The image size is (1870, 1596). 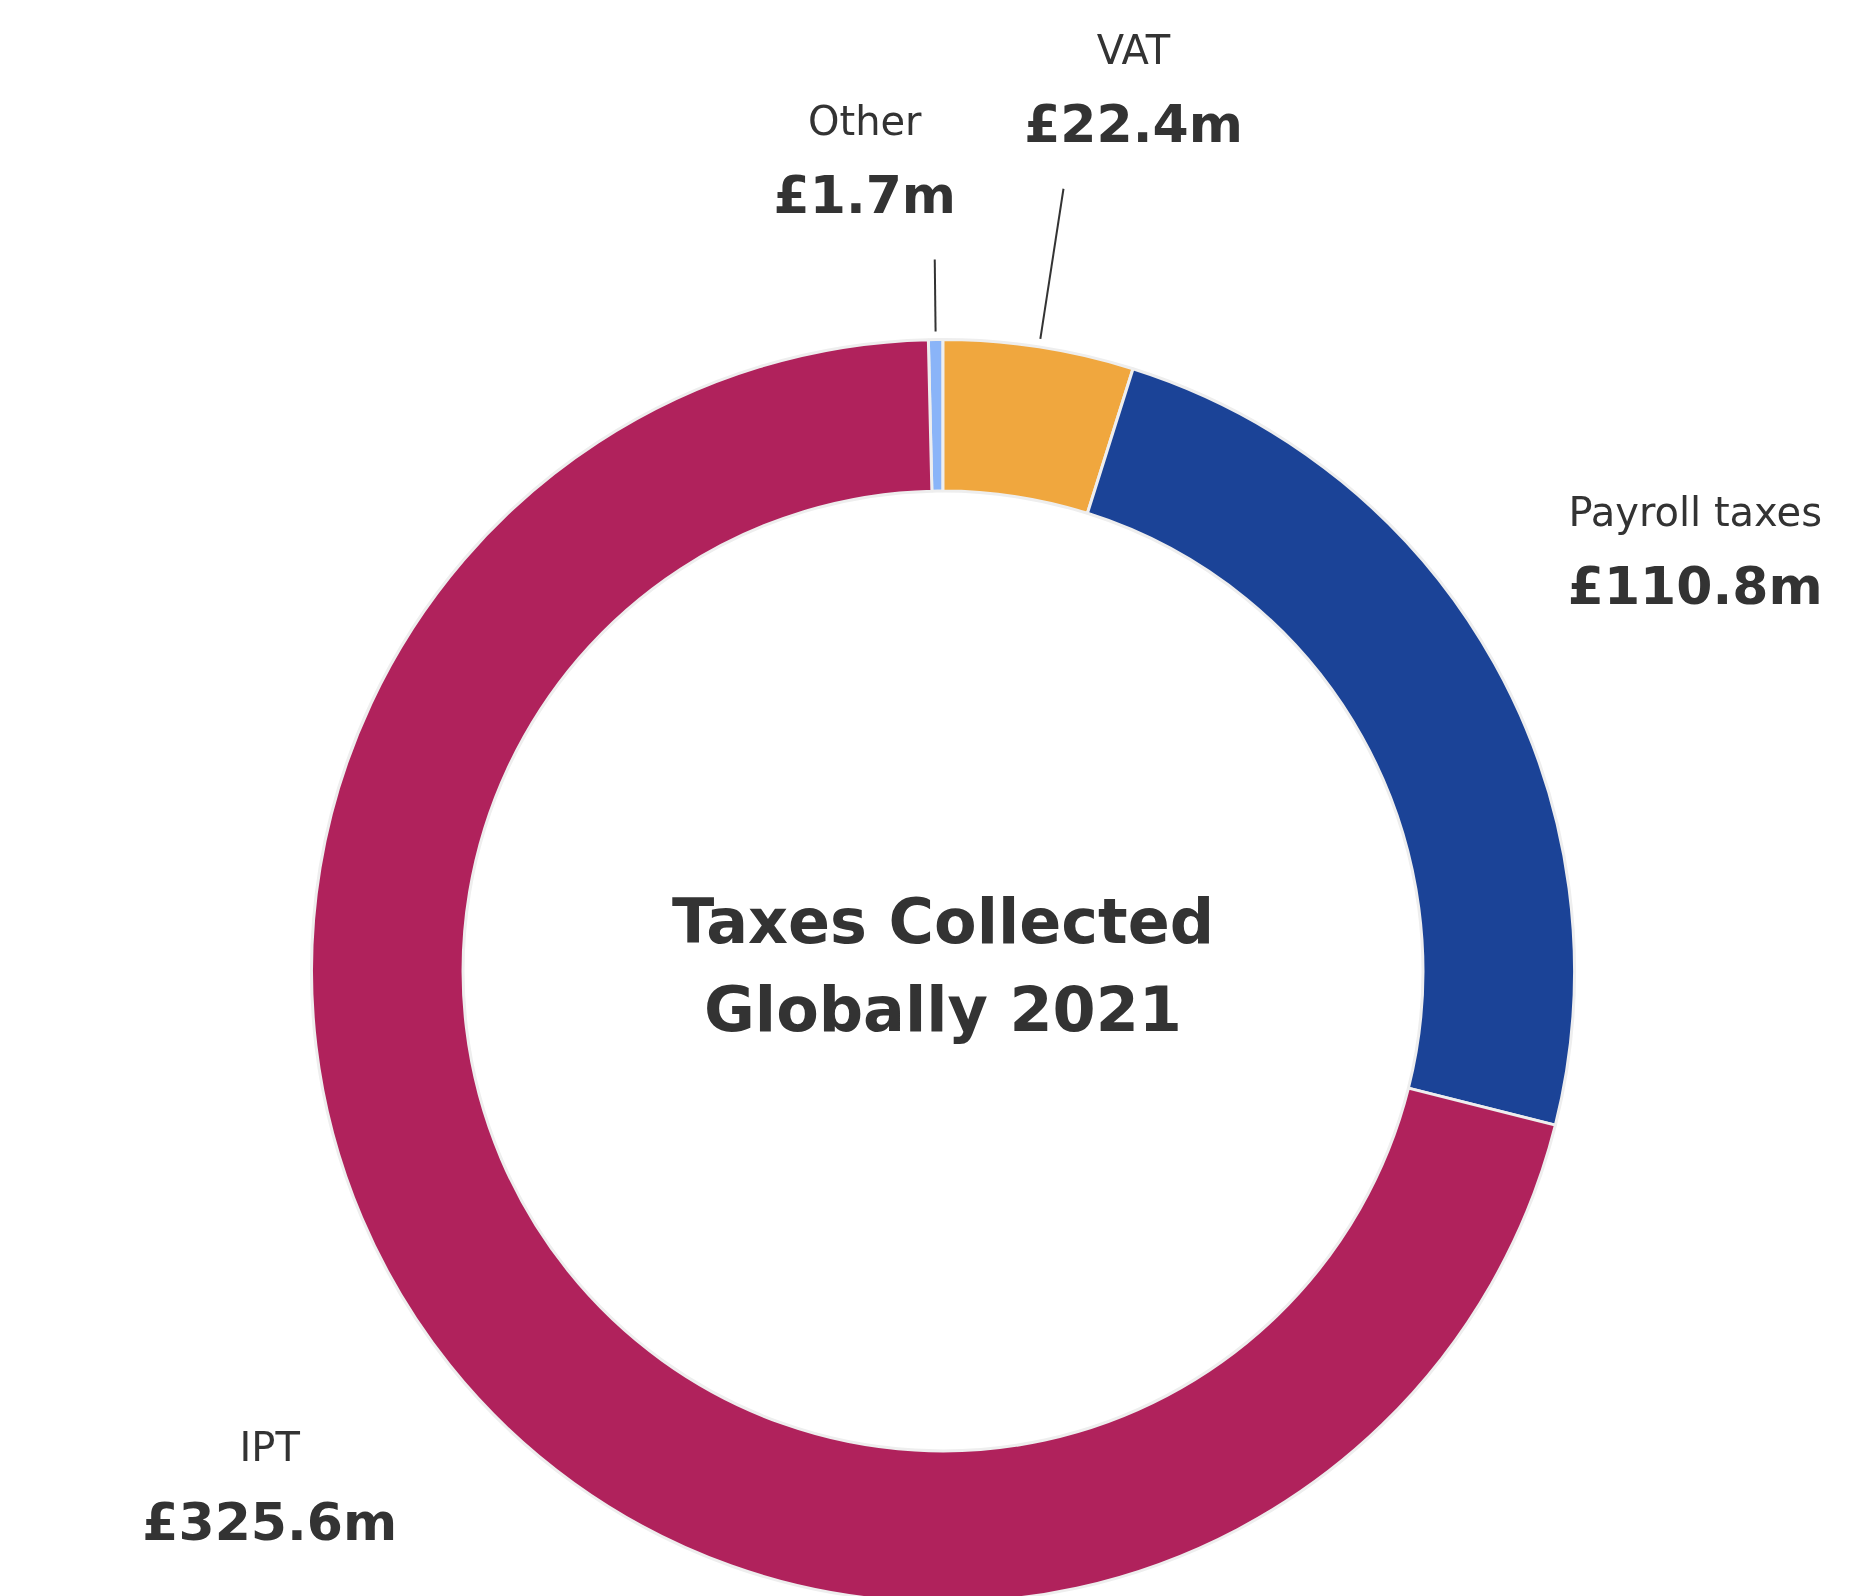 I want to click on slice-label: Payroll taxes, so click(x=1695, y=512).